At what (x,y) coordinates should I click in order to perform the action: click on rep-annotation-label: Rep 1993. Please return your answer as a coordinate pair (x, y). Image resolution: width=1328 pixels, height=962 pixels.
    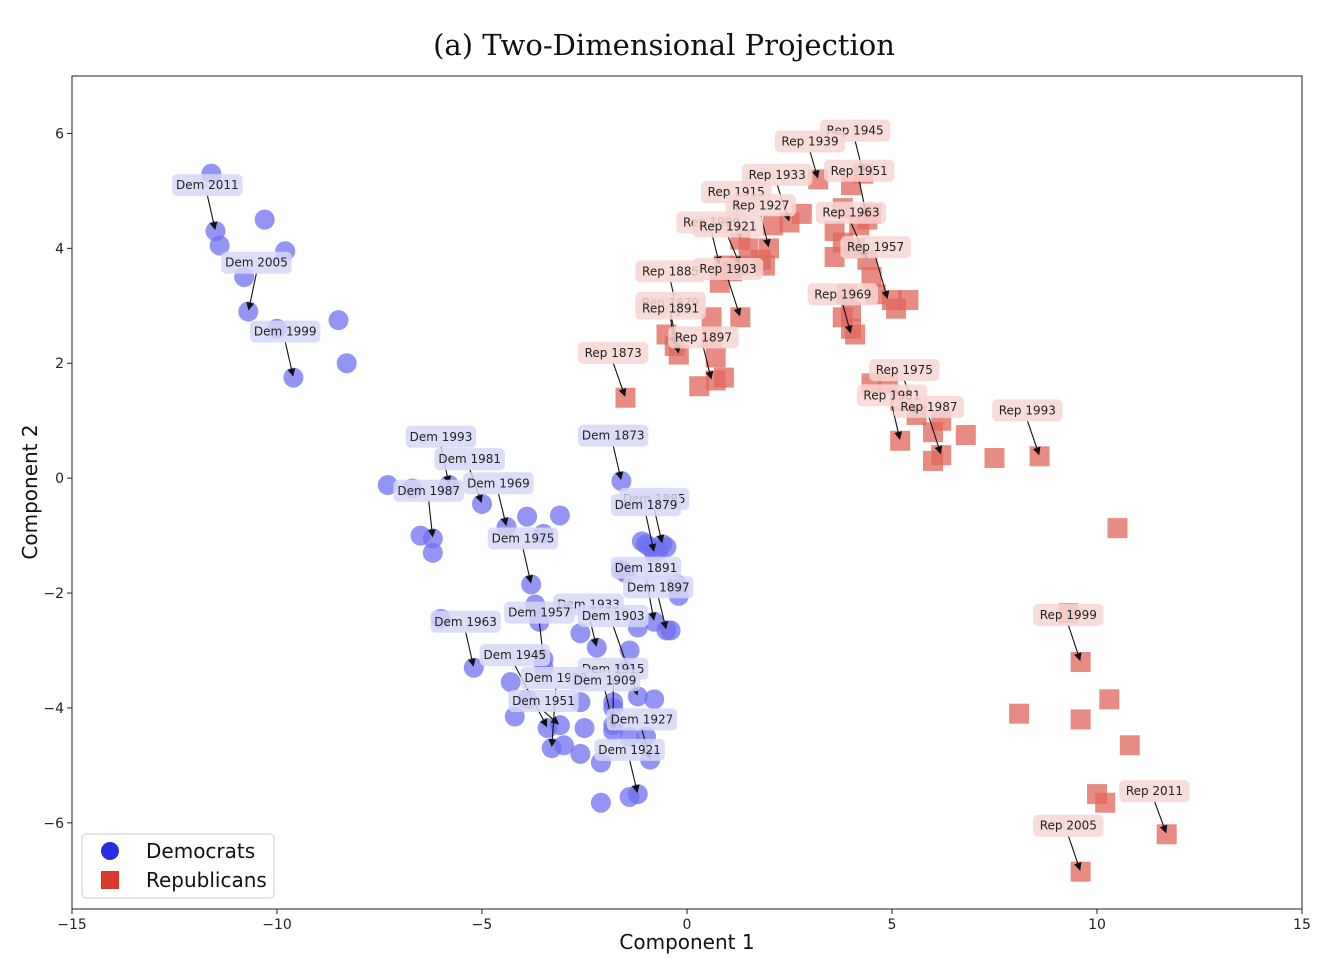
    Looking at the image, I should click on (1027, 410).